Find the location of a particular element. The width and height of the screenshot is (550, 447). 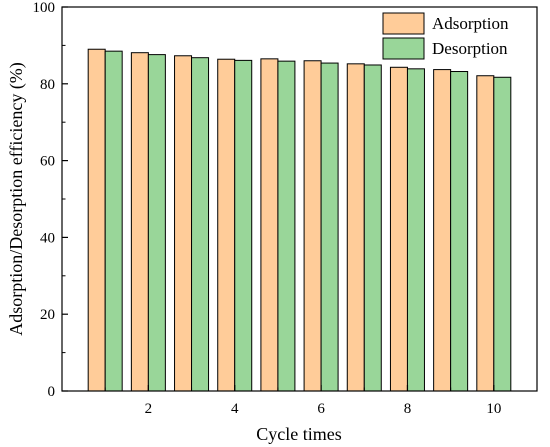

y-axis-label: Adsorption/Desorption efficiency (%) is located at coordinates (16, 199).